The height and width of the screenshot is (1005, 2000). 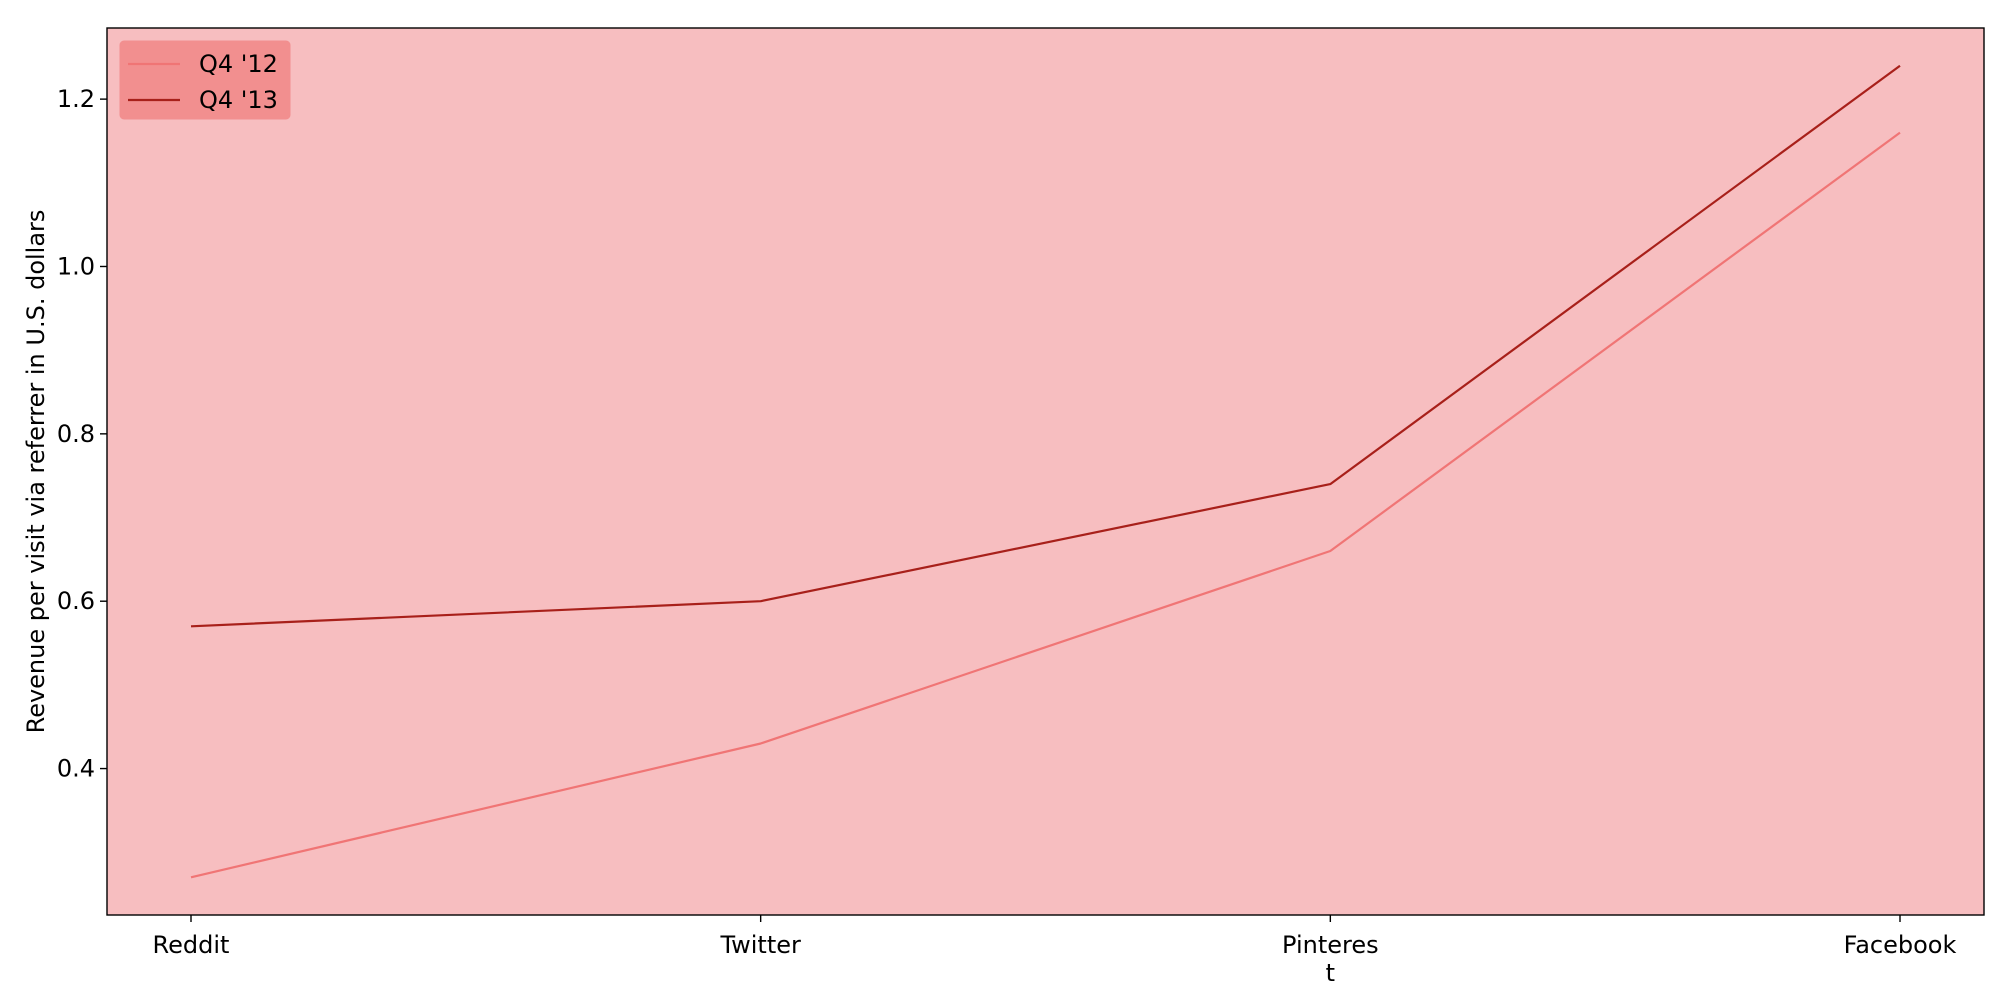 I want to click on y-tick-label: 1.2, so click(x=76, y=99).